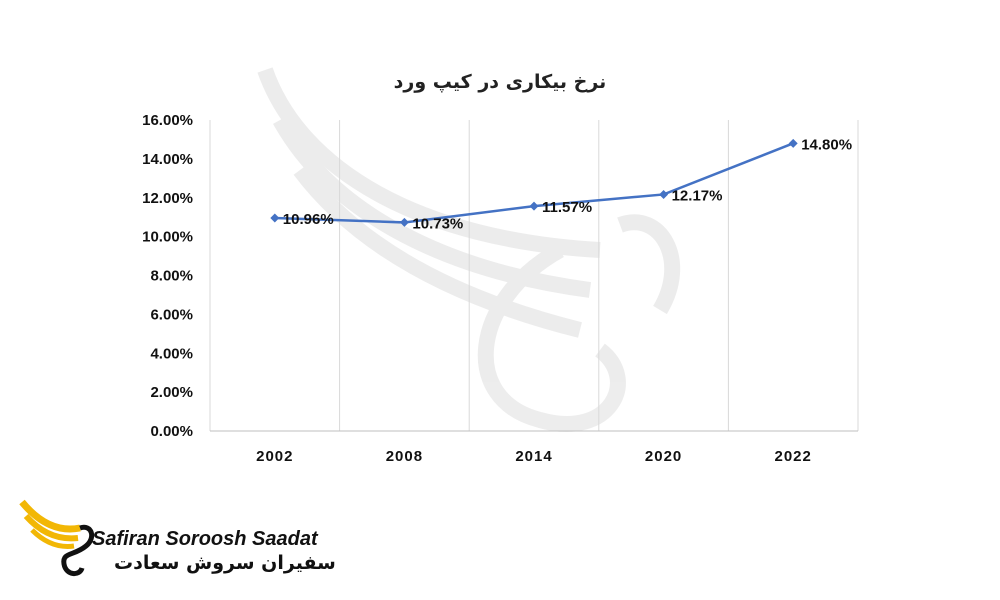  I want to click on company-logo: Safiran Soroosh Saadat سفیران سروش سعادت, so click(177, 539).